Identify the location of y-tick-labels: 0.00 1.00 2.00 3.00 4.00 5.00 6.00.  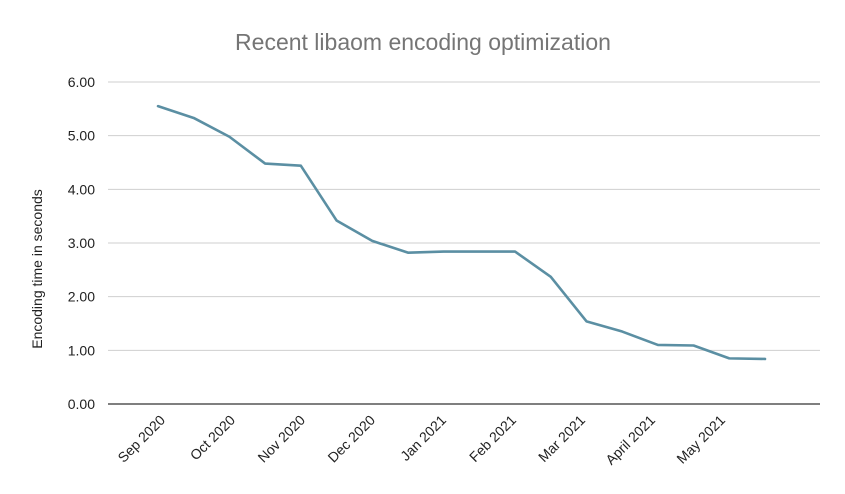
(81, 243).